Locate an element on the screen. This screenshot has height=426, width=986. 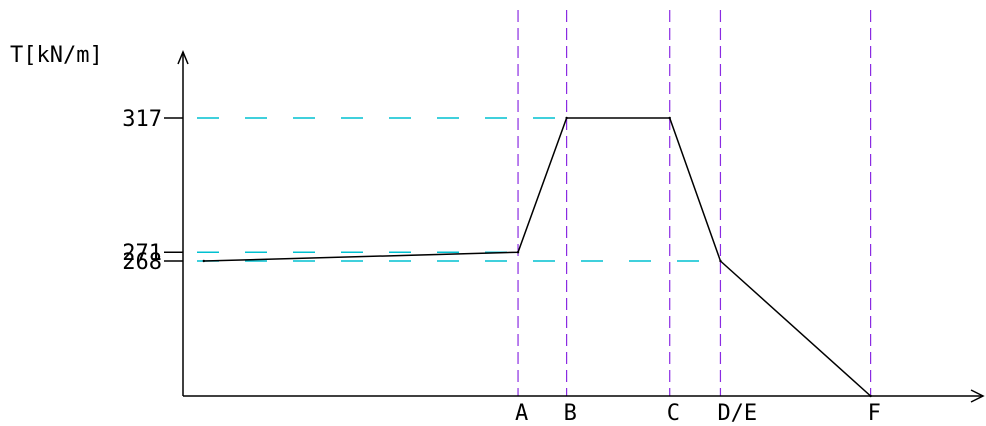
marker-label-4: F is located at coordinates (874, 413).